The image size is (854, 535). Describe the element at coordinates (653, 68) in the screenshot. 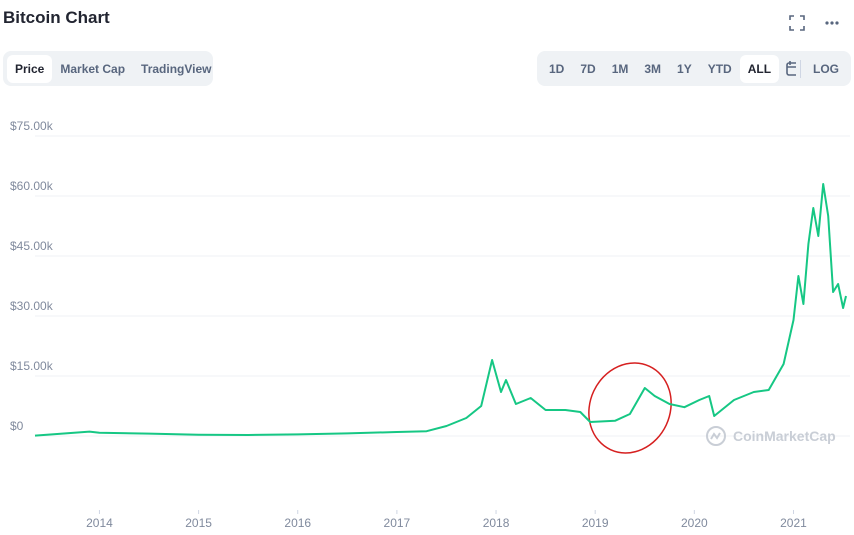

I see `button: 3M` at that location.